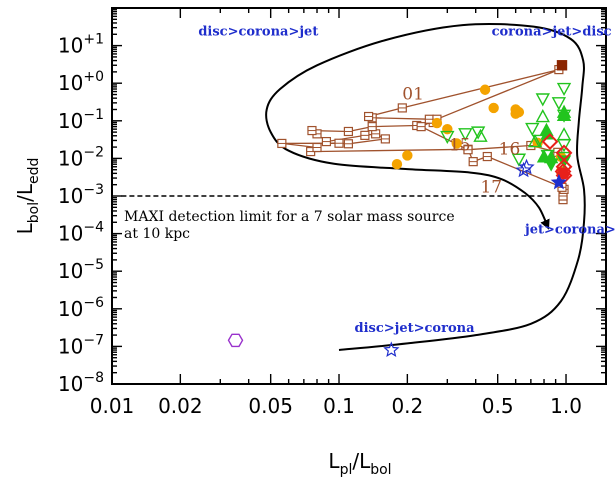 This screenshot has width=616, height=478. I want to click on x-tick-label: 0.1, so click(339, 406).